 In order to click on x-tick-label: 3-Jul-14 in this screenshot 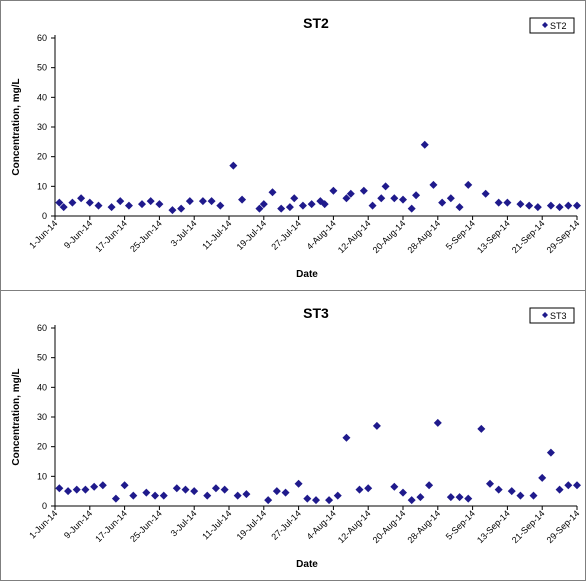, I will do `click(184, 523)`.